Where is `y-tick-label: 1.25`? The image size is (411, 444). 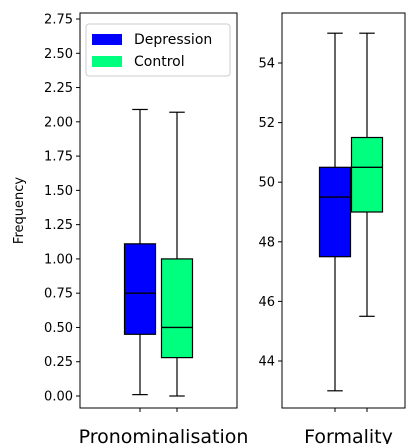
y-tick-label: 1.25 is located at coordinates (58, 225).